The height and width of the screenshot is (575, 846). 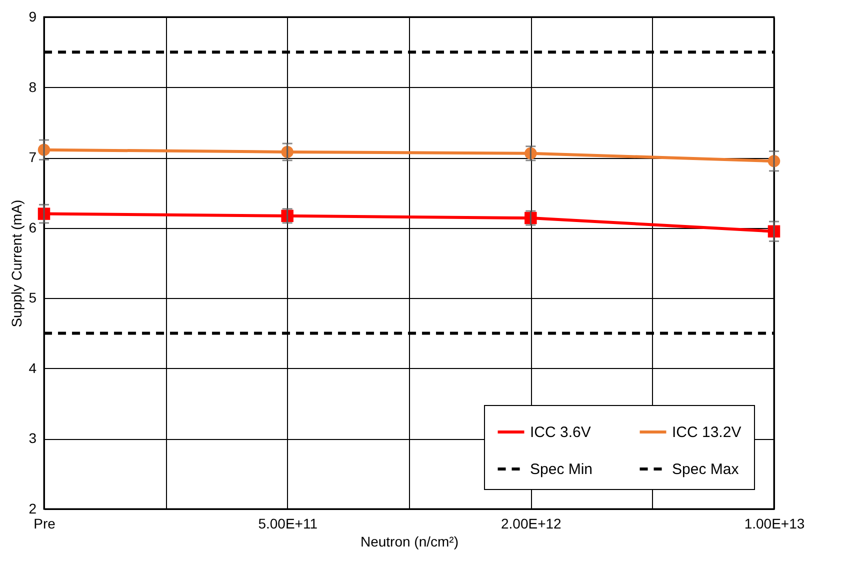 I want to click on y-tick-label: 2, so click(x=32, y=508).